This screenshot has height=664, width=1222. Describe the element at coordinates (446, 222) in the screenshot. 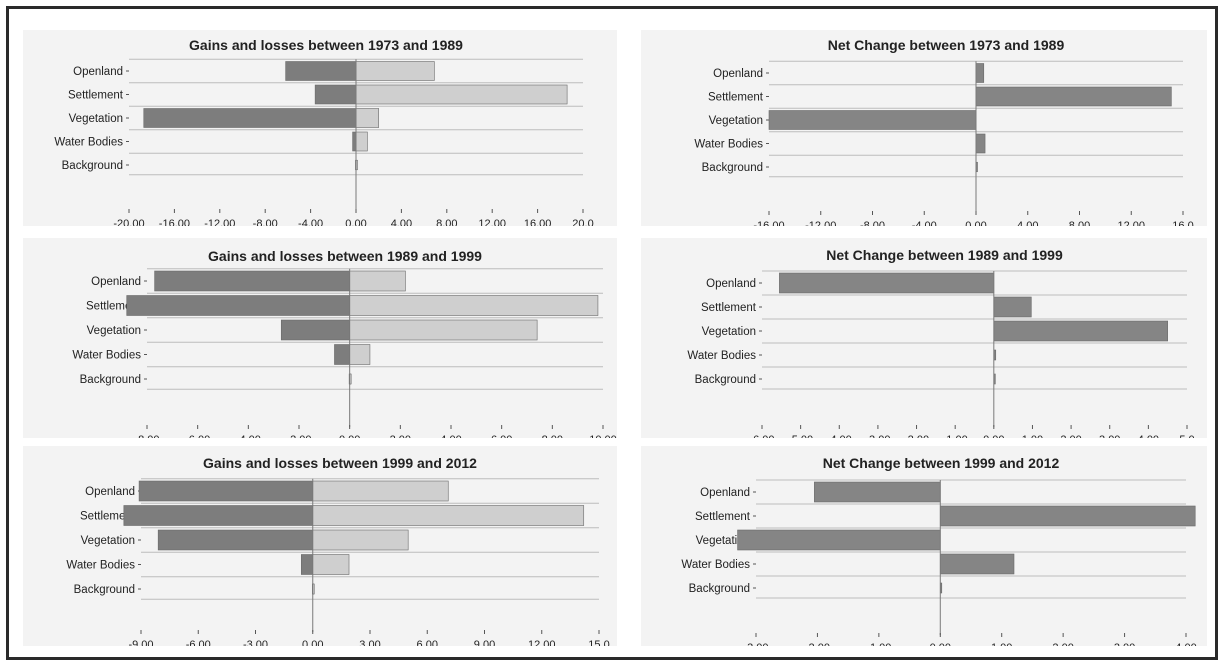

I see `x-tick-label: 8.00` at that location.